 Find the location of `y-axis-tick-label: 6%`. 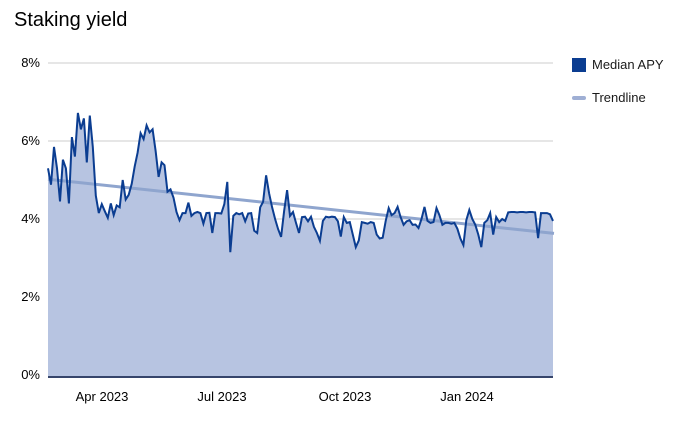

y-axis-tick-label: 6% is located at coordinates (30, 140).